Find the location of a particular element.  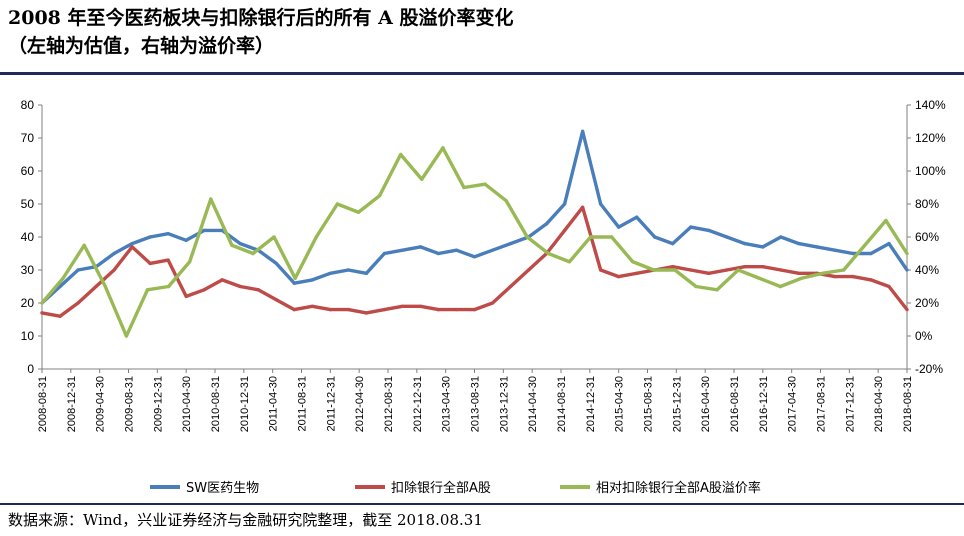

left-tick-label: 10 is located at coordinates (28, 336).